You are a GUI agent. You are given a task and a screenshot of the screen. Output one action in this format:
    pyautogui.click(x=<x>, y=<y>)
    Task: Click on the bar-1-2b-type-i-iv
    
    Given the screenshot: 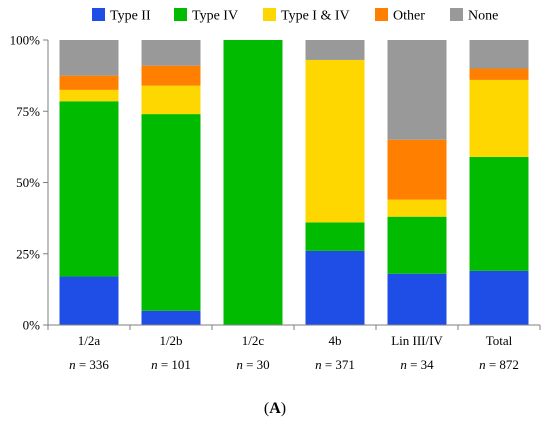 What is the action you would take?
    pyautogui.click(x=171, y=100)
    